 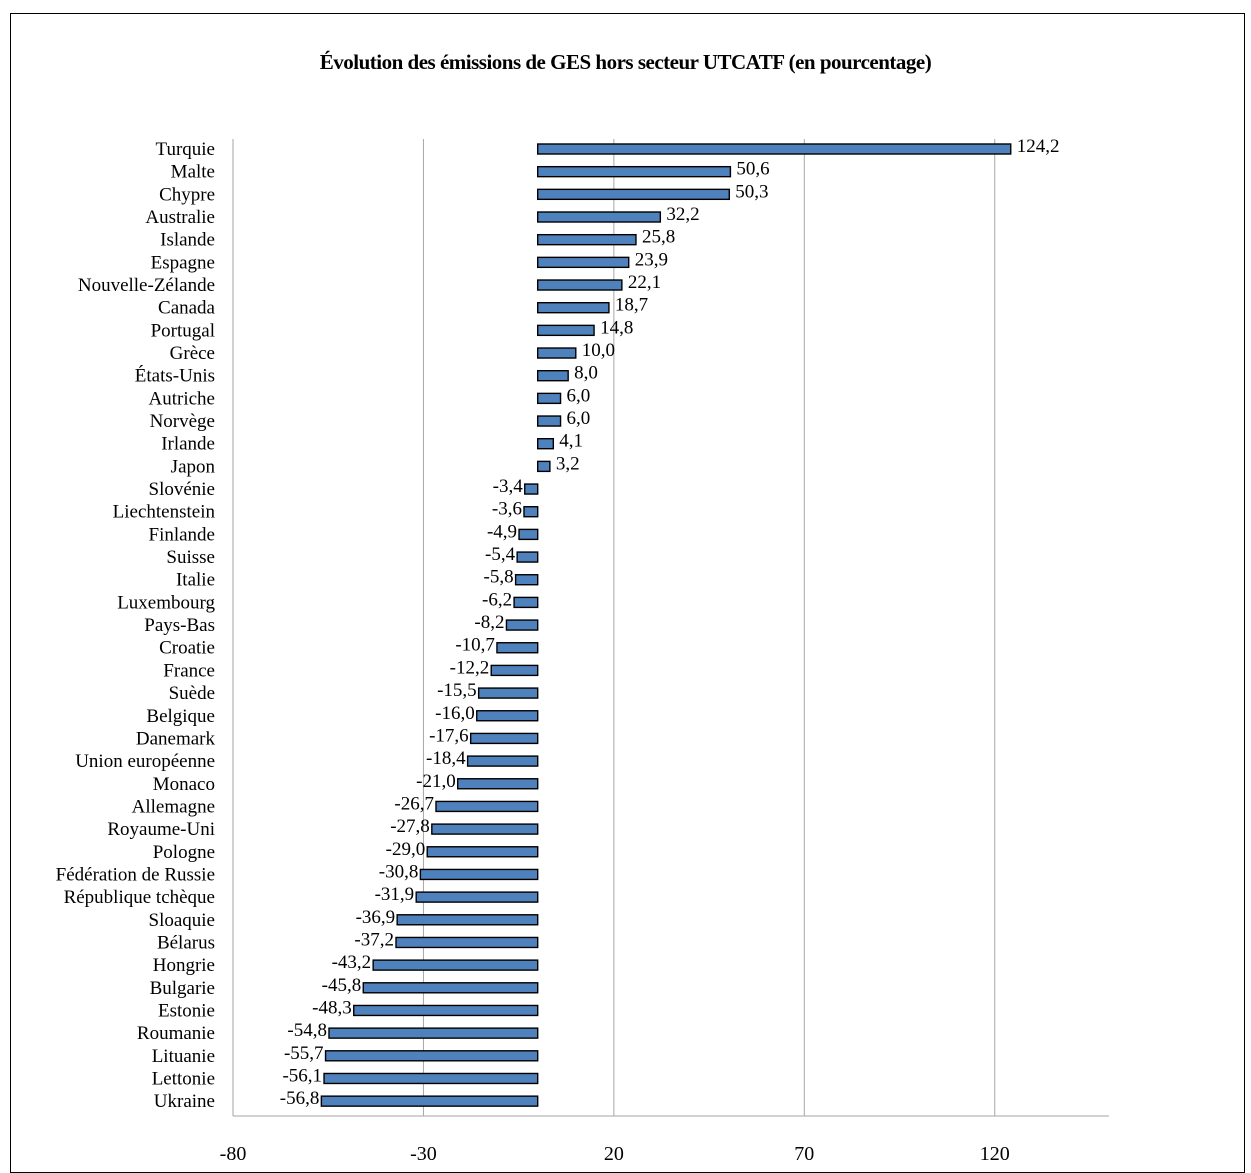 I want to click on category-label: Turquie, so click(x=185, y=149).